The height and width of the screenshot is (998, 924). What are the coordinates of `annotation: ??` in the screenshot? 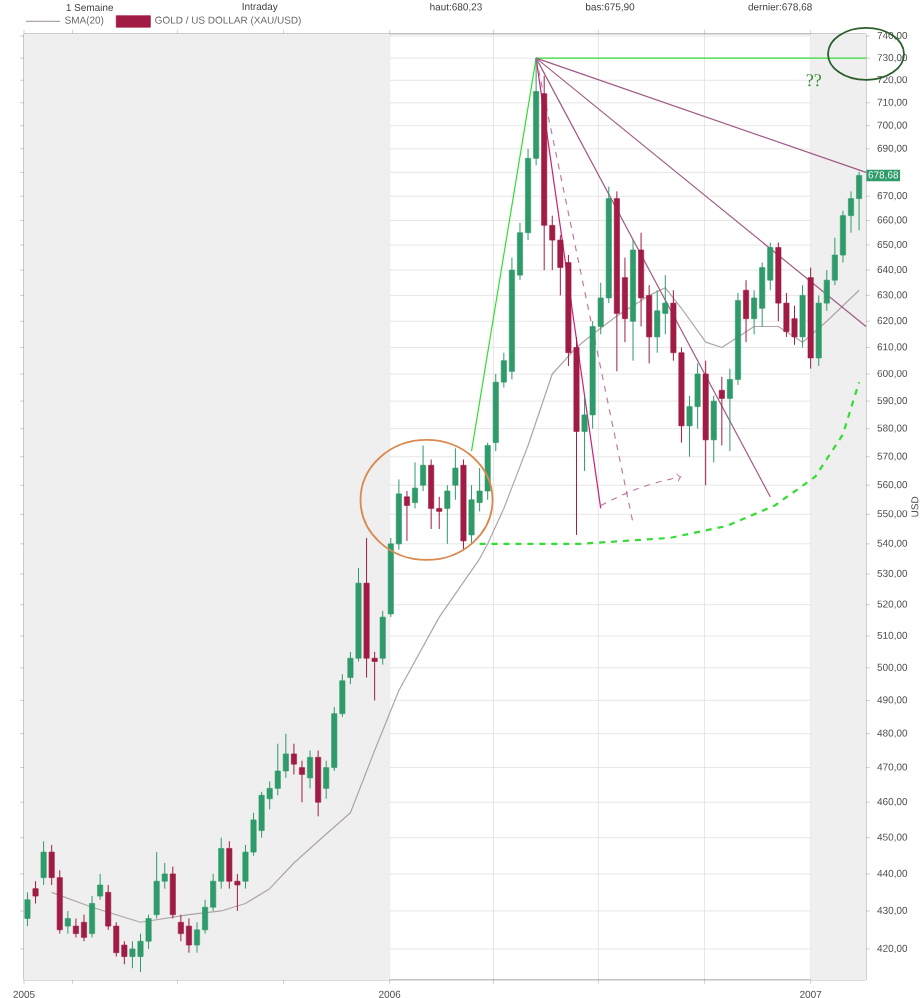 It's located at (814, 80).